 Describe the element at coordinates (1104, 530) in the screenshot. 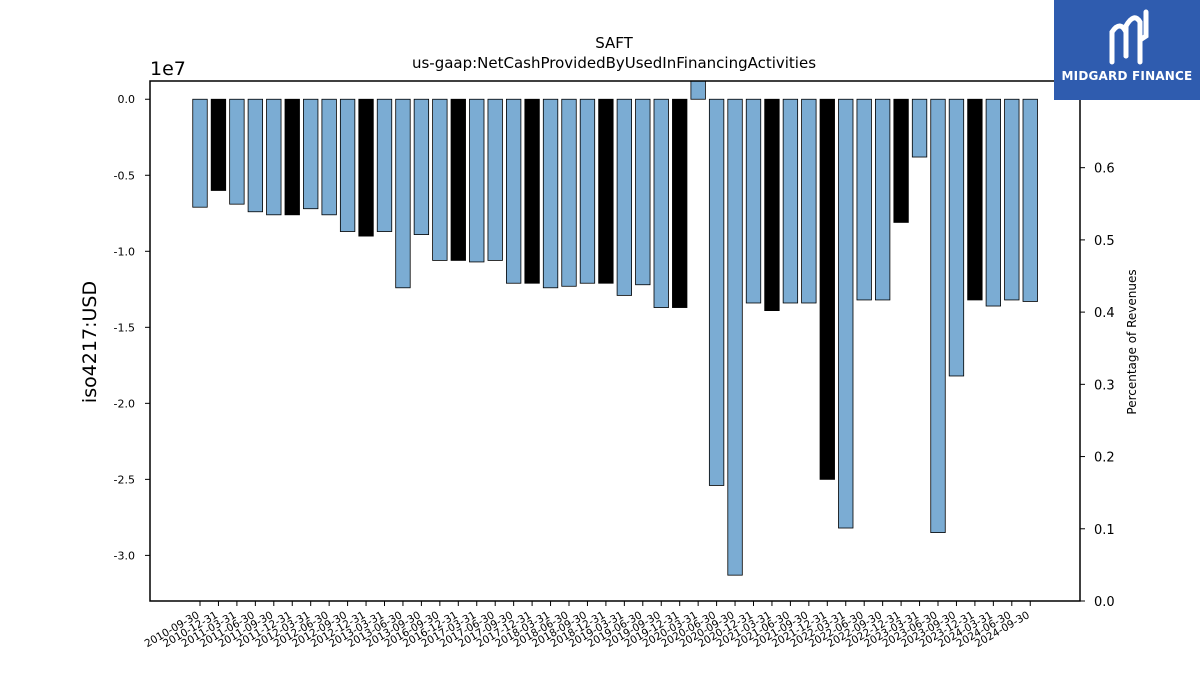

I see `y2-tick-label: 0.1` at that location.